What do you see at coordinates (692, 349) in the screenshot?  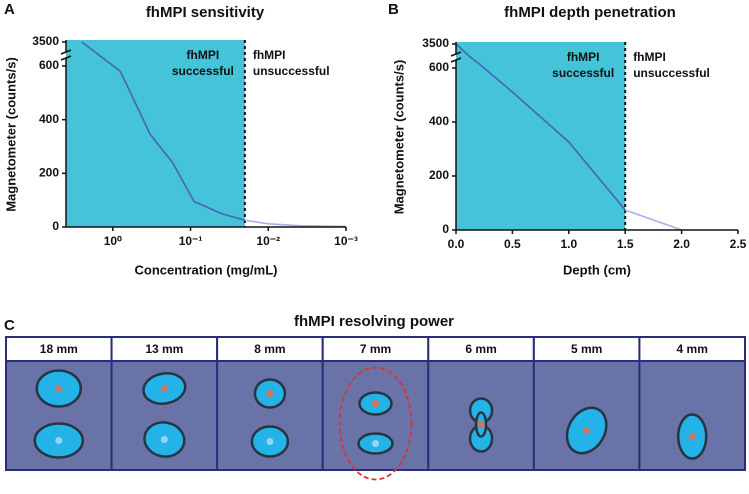 I see `column-label: 4 mm` at bounding box center [692, 349].